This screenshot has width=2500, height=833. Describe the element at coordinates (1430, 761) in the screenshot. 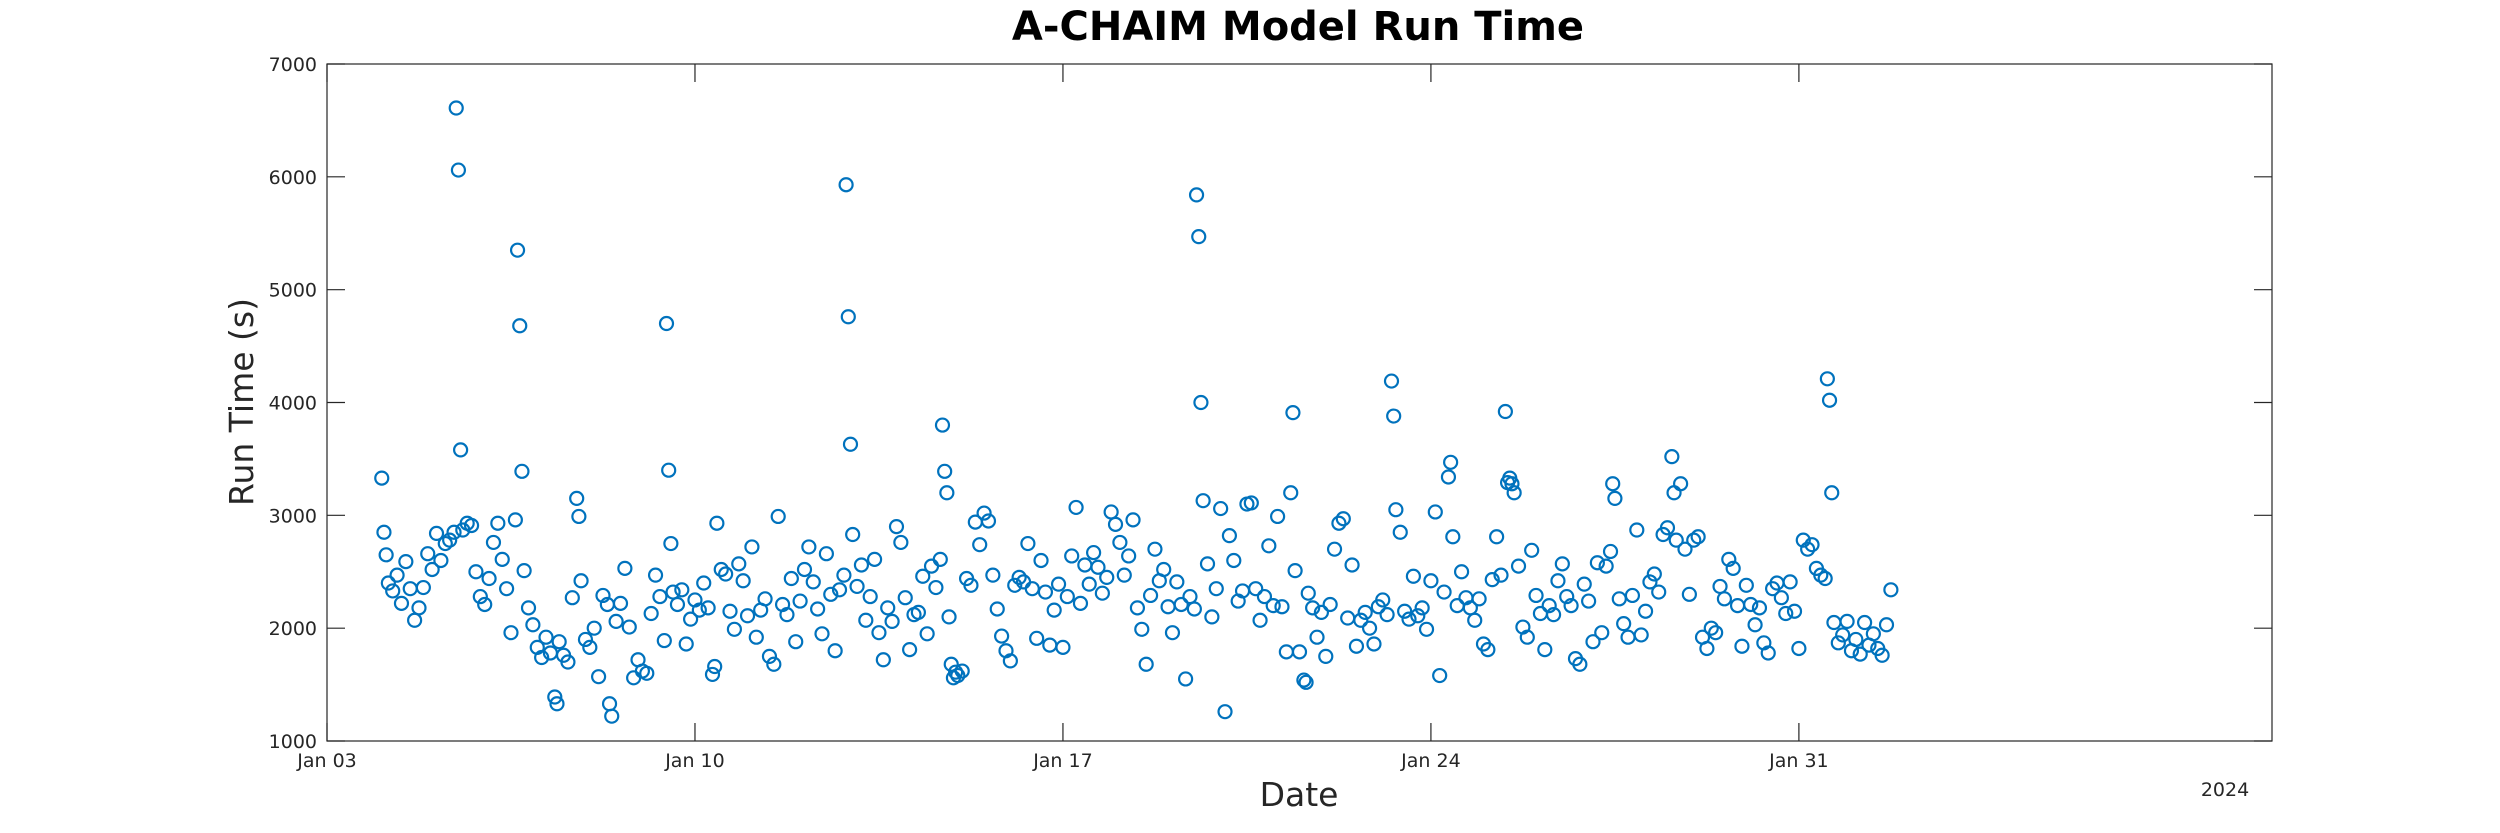

I see `x-tick-label: Jan 24` at that location.